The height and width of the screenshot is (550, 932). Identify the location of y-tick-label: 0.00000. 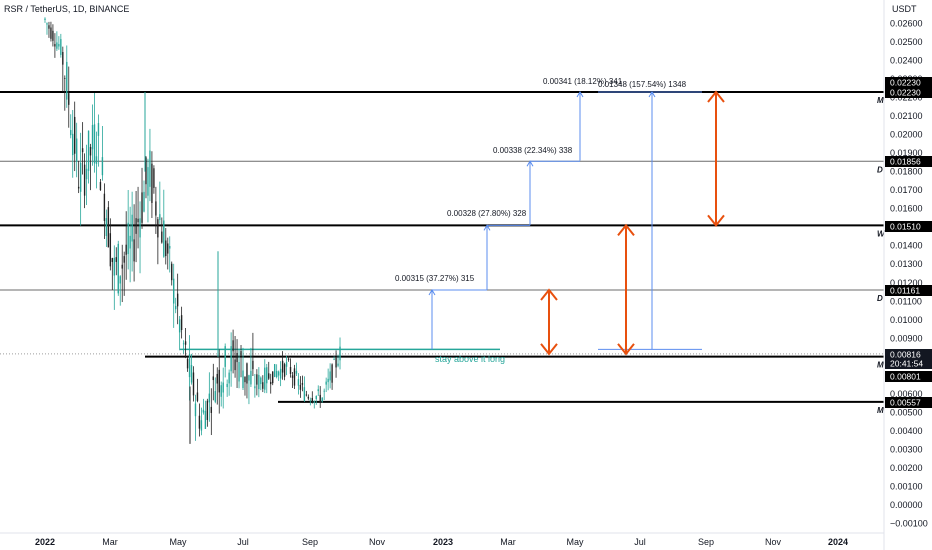
(906, 505).